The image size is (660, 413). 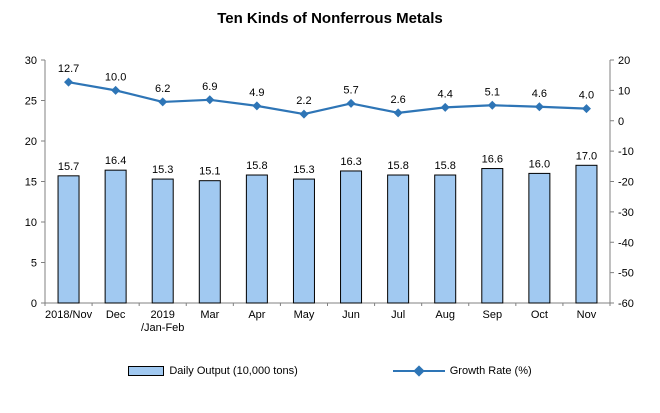 I want to click on x-axis-category-label: May, so click(x=304, y=315).